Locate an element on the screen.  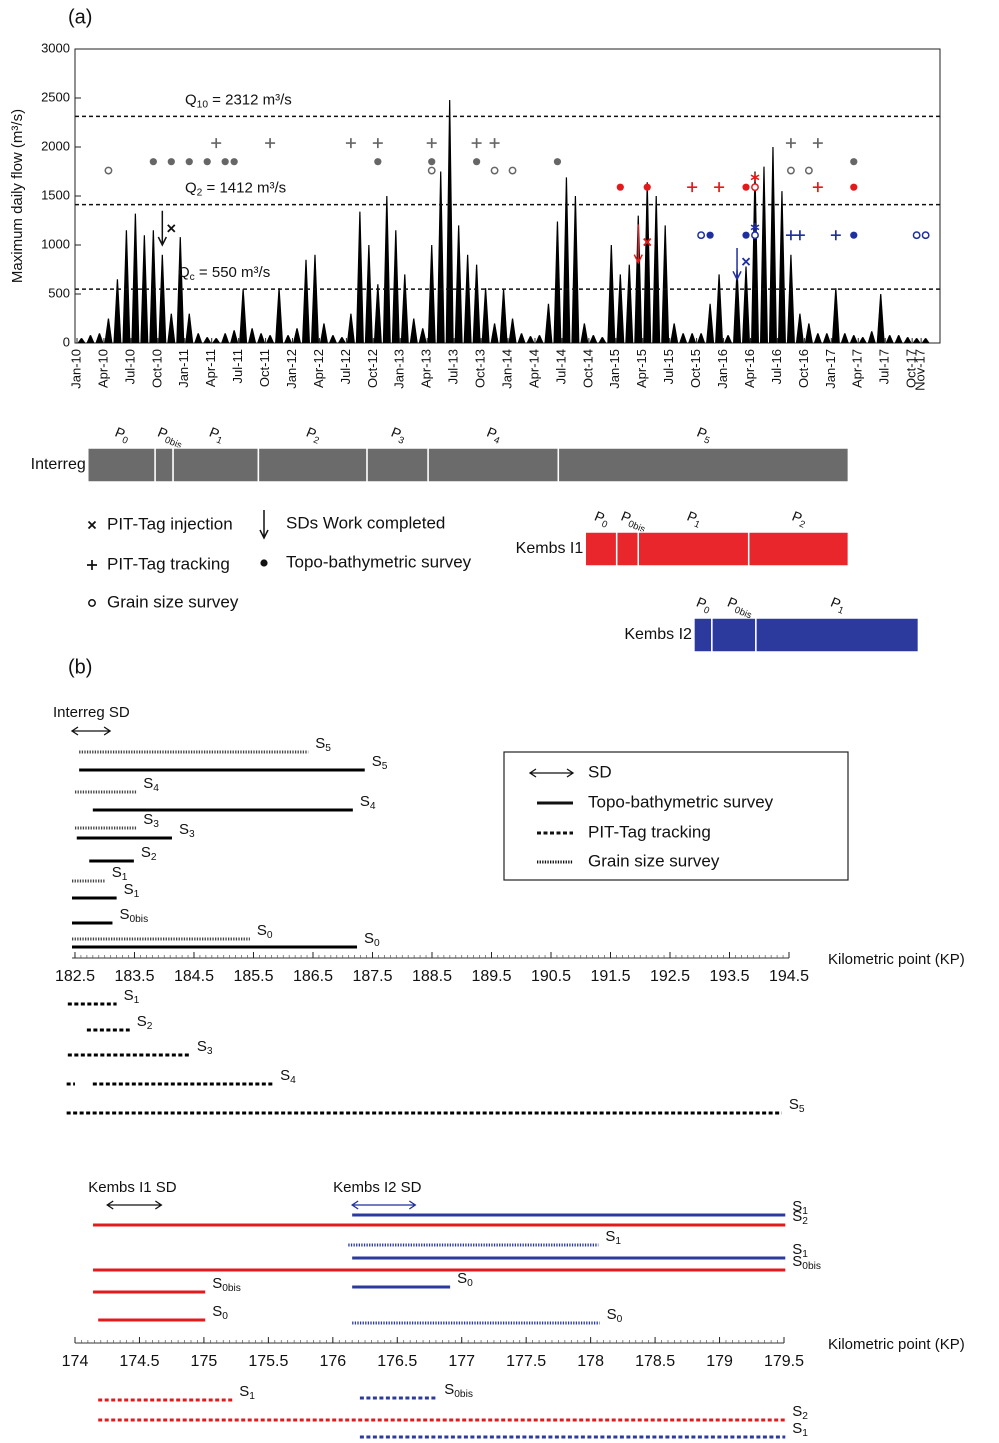
segment-label: S0bis is located at coordinates (226, 1284).